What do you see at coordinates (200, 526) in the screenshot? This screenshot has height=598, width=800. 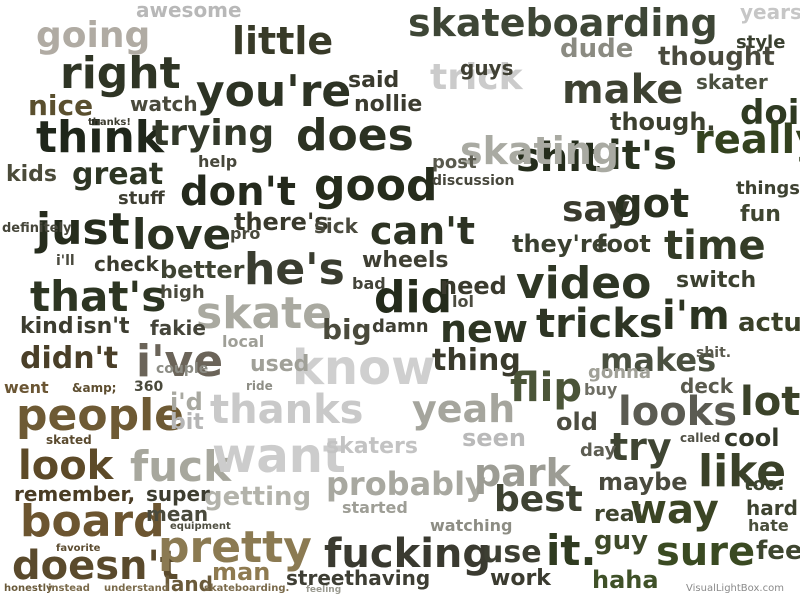 I see `word: equipment` at bounding box center [200, 526].